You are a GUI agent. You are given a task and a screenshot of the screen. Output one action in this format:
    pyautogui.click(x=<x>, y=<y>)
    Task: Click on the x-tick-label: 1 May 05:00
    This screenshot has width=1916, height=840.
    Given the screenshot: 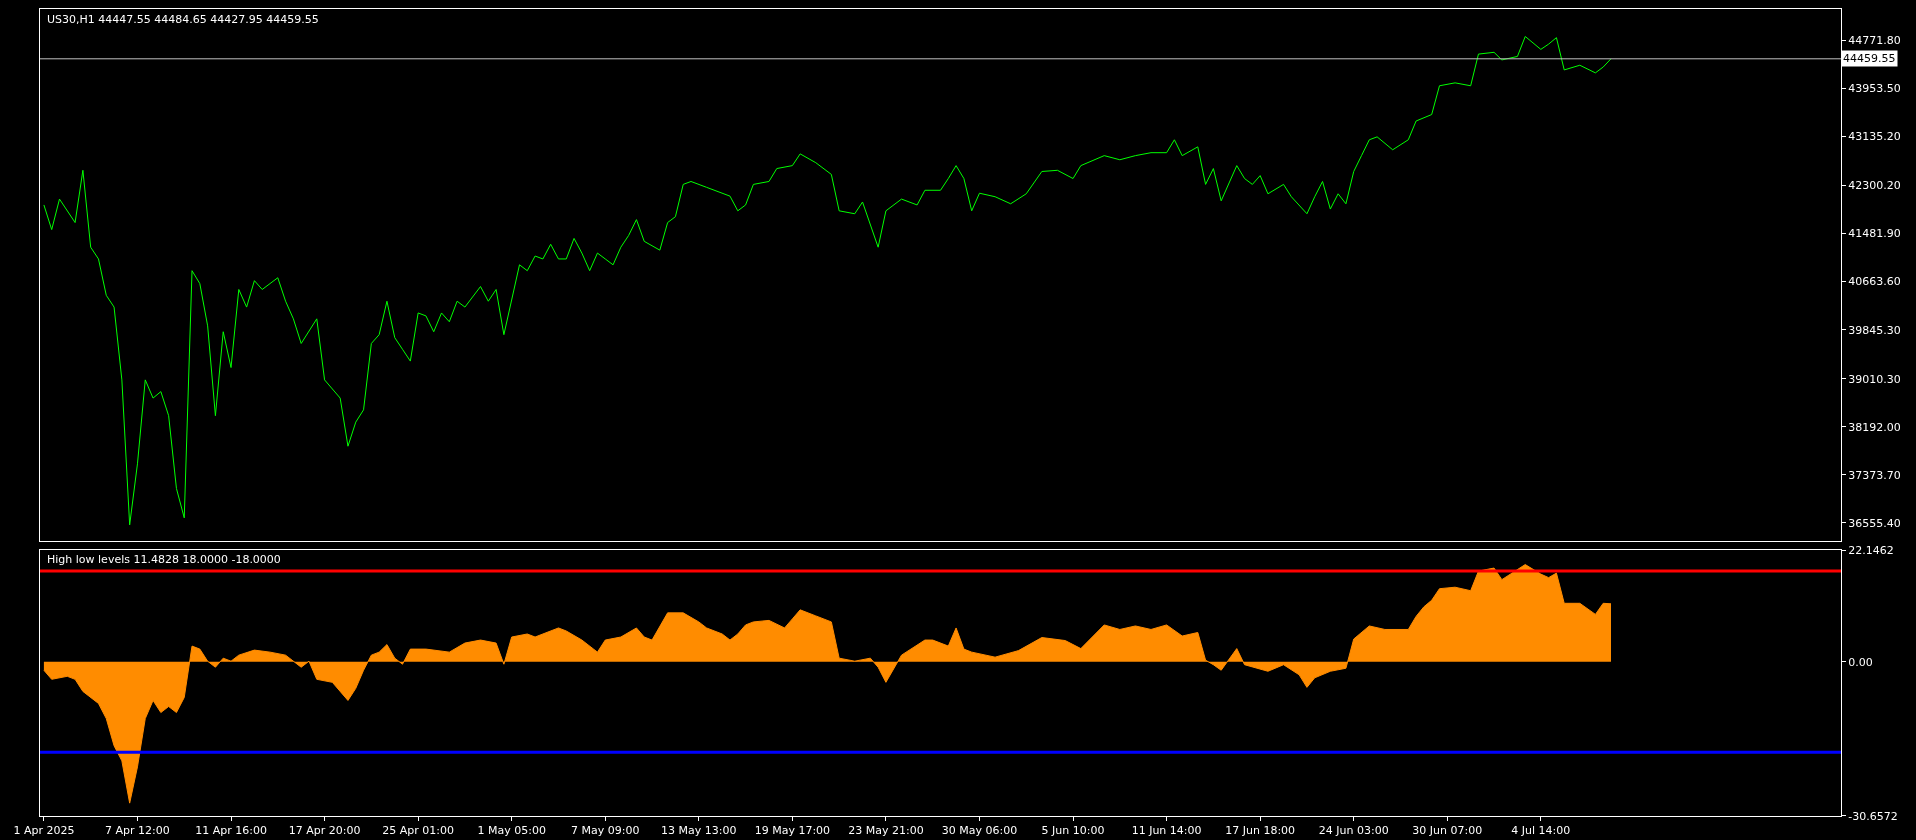 What is the action you would take?
    pyautogui.click(x=511, y=831)
    